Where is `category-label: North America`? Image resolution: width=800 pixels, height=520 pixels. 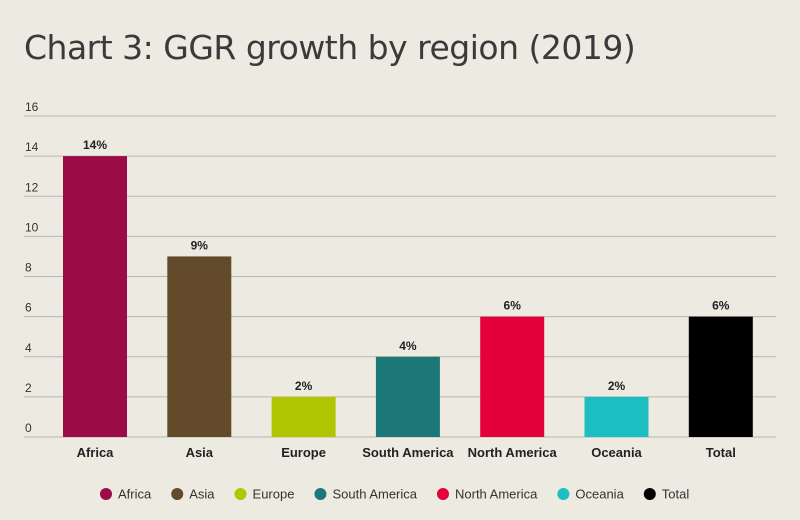
category-label: North America is located at coordinates (513, 452).